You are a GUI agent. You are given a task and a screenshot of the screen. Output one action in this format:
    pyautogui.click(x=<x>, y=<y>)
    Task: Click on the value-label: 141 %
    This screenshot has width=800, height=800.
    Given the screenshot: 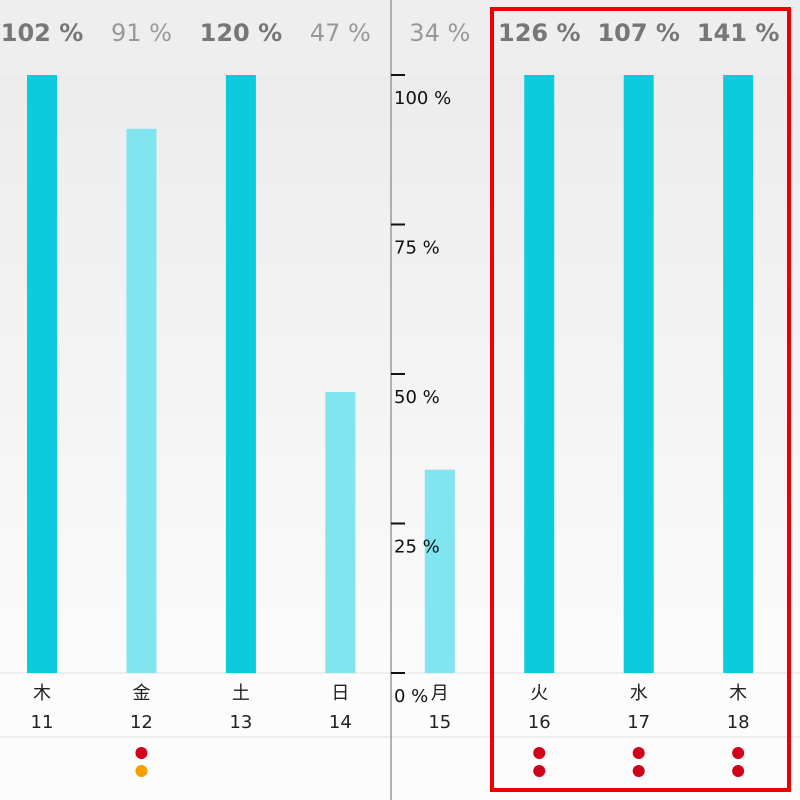 What is the action you would take?
    pyautogui.click(x=738, y=33)
    